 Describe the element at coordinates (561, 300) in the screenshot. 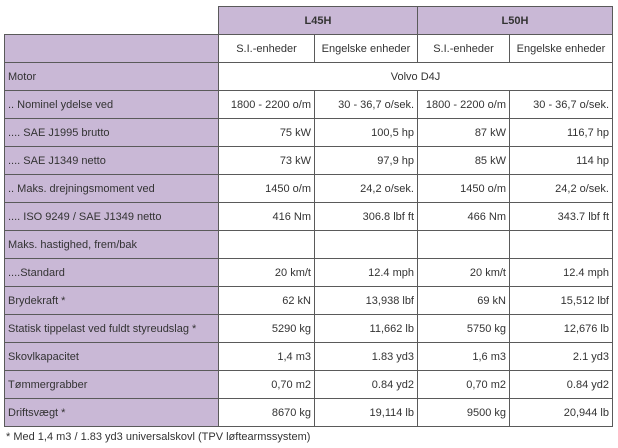

I see `table-cell: 15,512 lbf` at that location.